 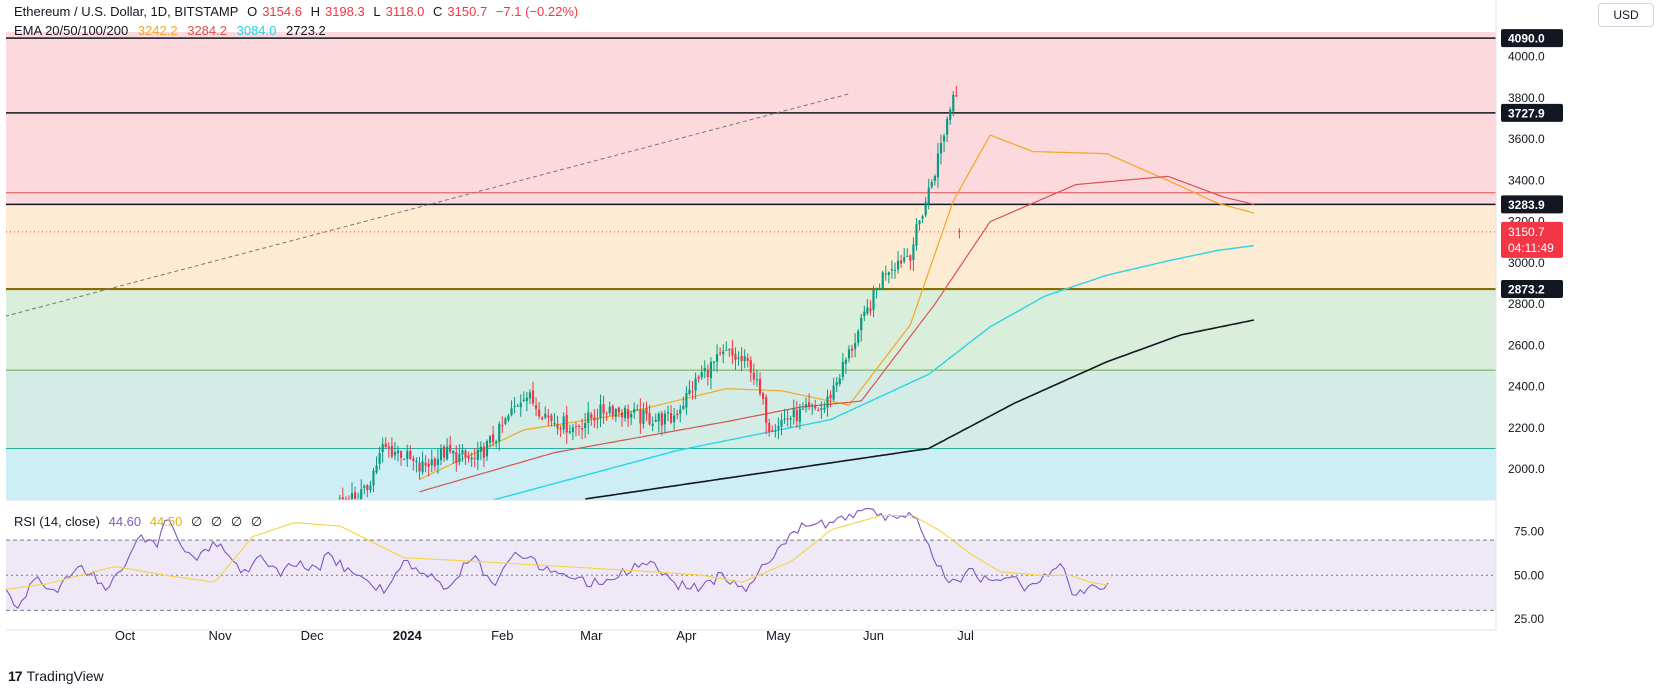 I want to click on price-axis-tick: 3600.0, so click(x=1526, y=139).